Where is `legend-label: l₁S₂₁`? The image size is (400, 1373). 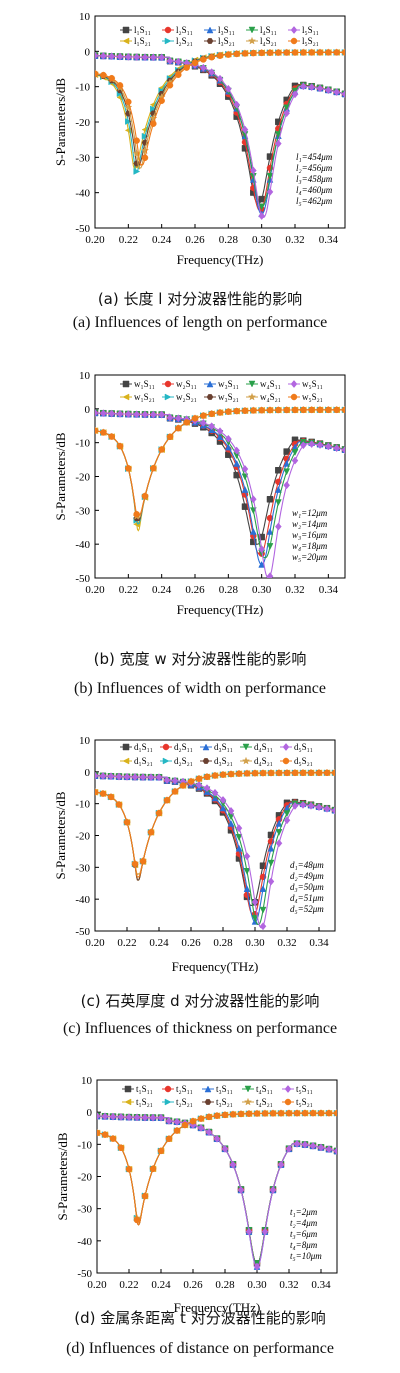 legend-label: l₁S₂₁ is located at coordinates (142, 41).